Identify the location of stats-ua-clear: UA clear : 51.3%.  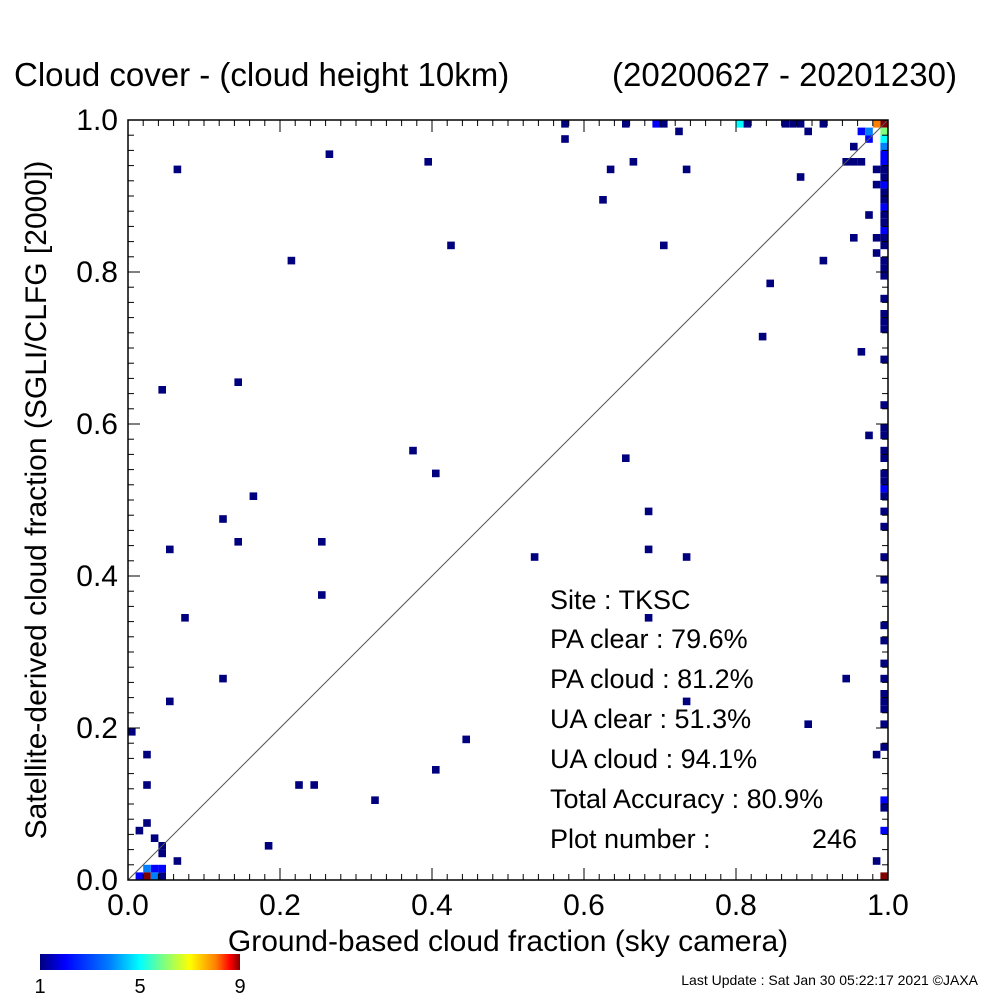
(650, 719).